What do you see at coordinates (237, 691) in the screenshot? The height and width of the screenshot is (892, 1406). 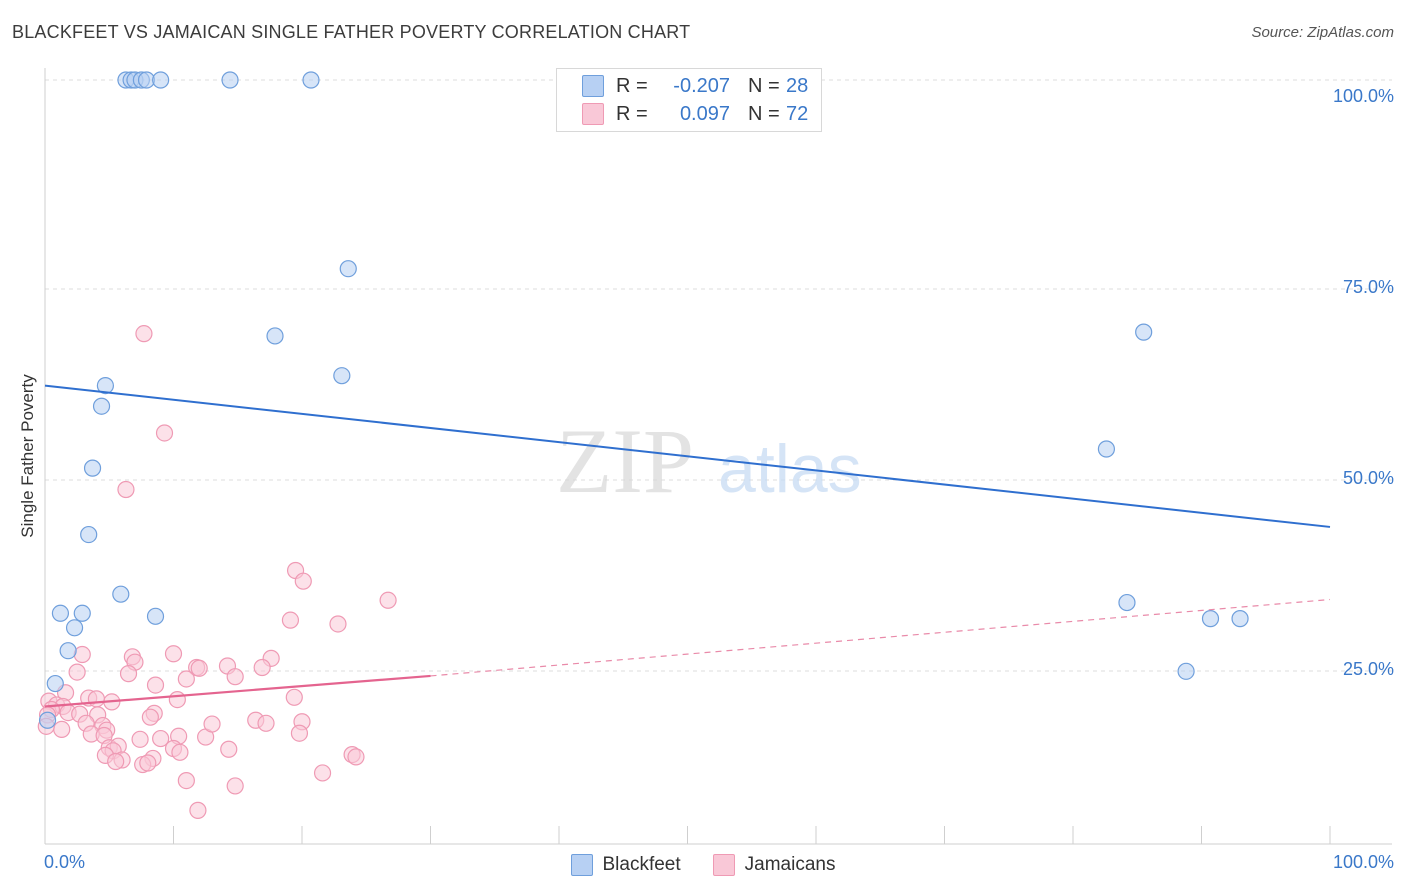 I see `jamaicans-trend-line` at bounding box center [237, 691].